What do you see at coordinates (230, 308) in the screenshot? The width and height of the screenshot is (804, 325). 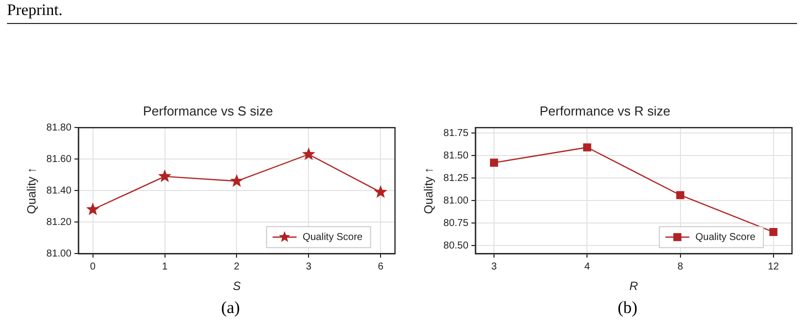 I see `text: (a)` at bounding box center [230, 308].